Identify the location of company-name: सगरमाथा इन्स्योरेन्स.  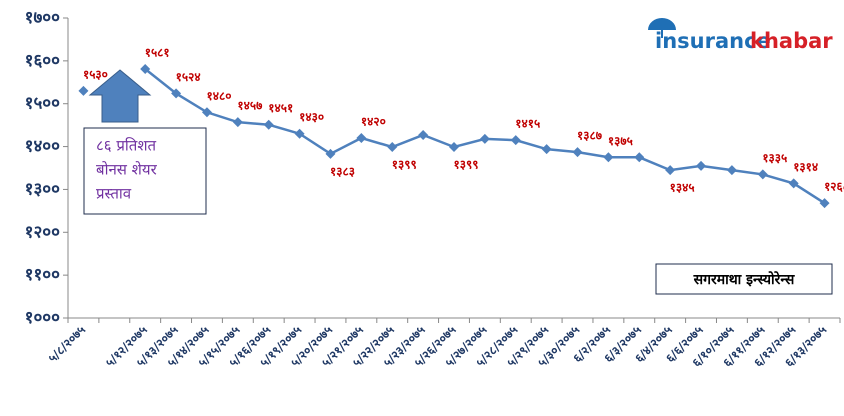
(744, 279).